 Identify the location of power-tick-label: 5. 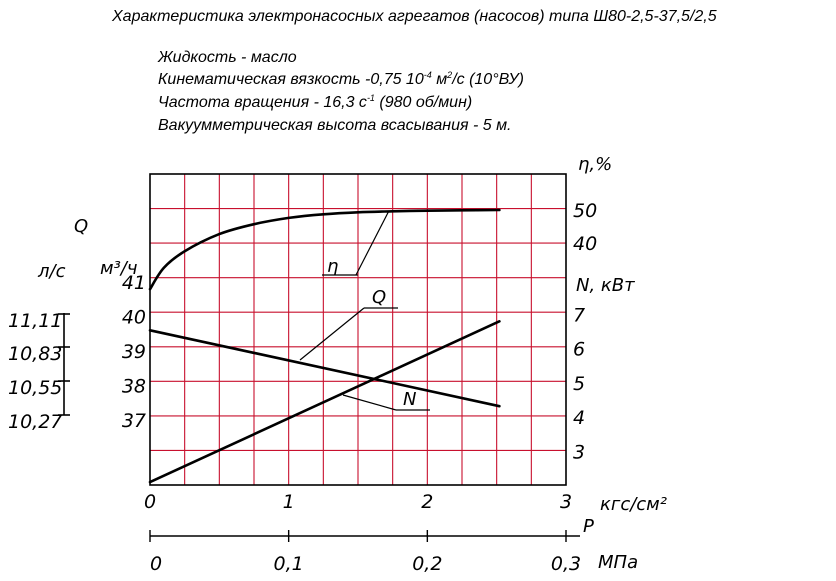
(579, 384).